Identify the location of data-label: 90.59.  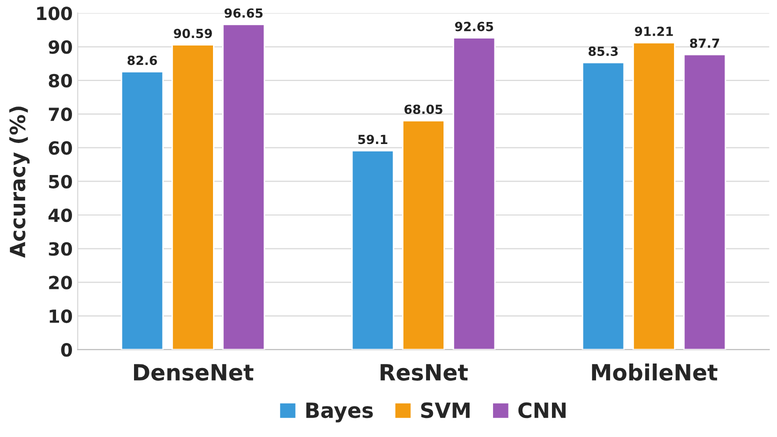
(193, 33).